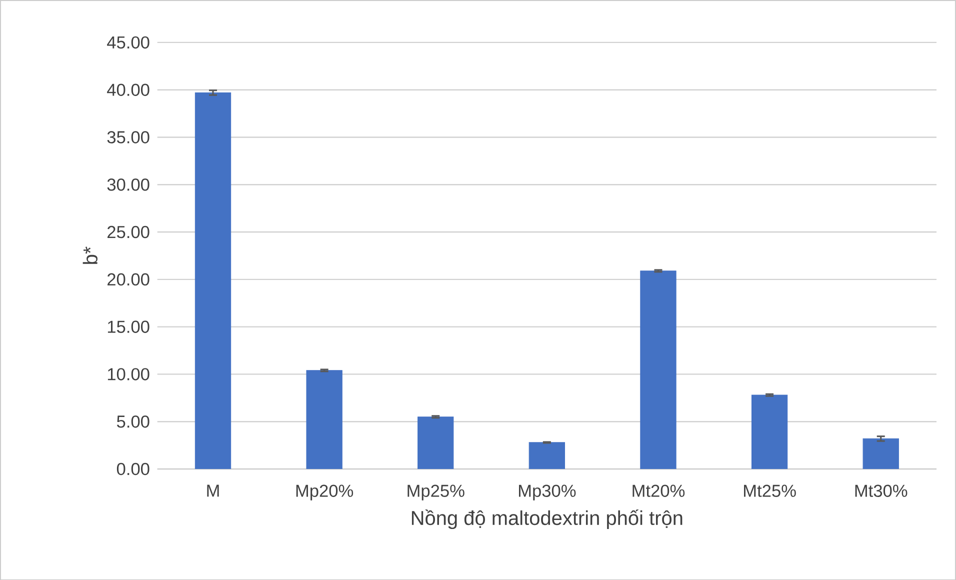 This screenshot has height=580, width=956. I want to click on y-axis-title: b*, so click(90, 255).